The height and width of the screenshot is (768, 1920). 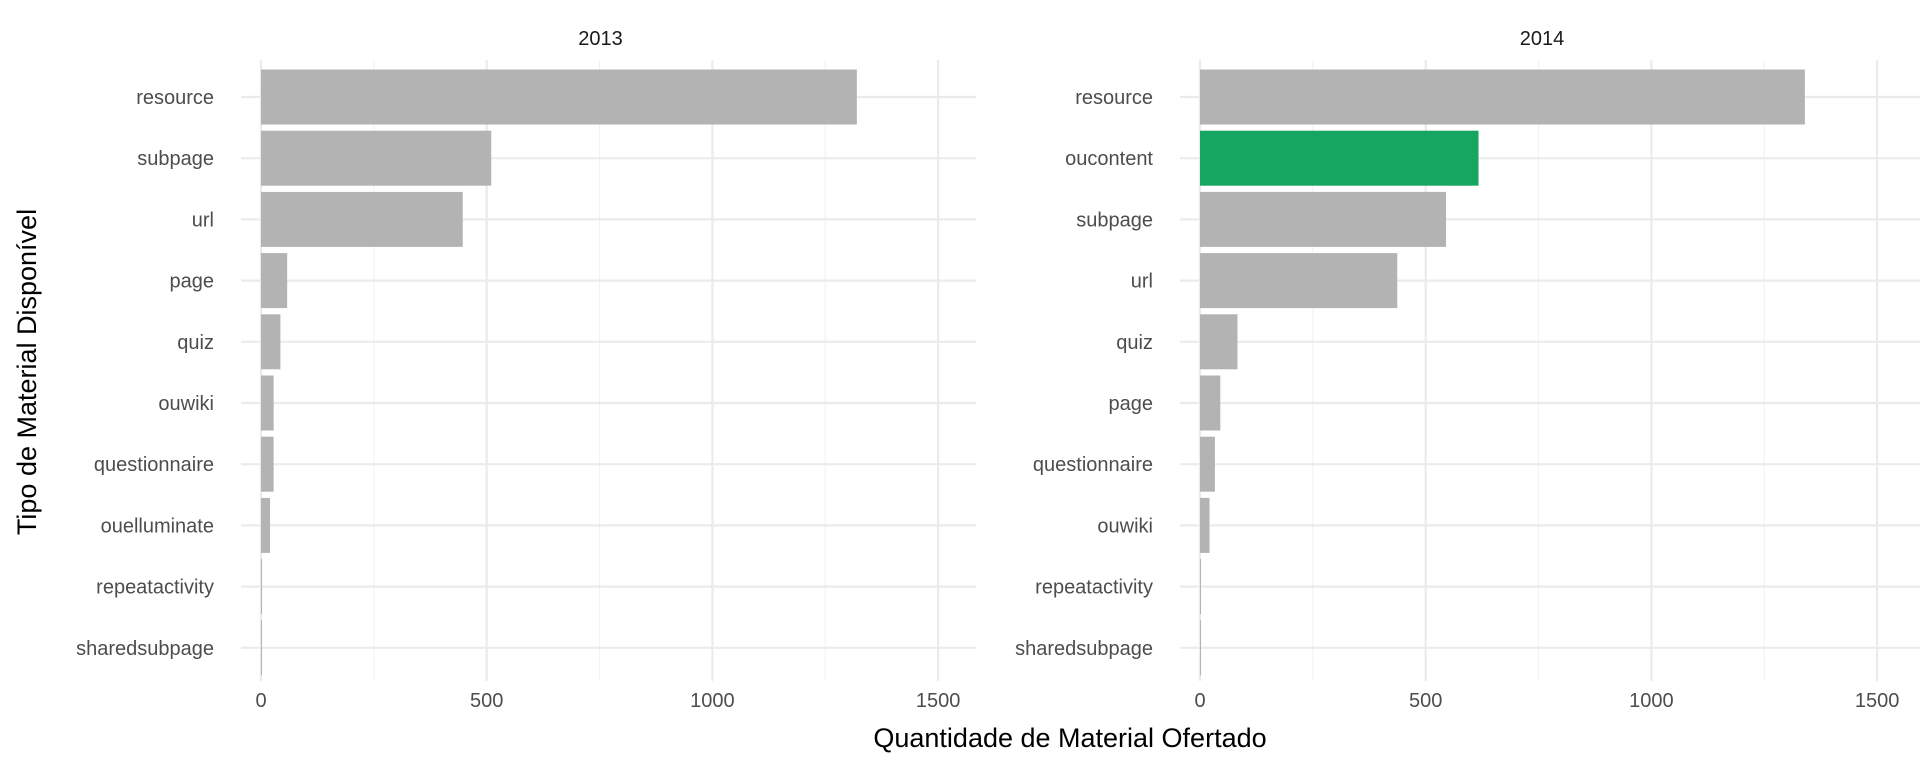 What do you see at coordinates (157, 526) in the screenshot?
I see `y-tick-label: ouelluminate` at bounding box center [157, 526].